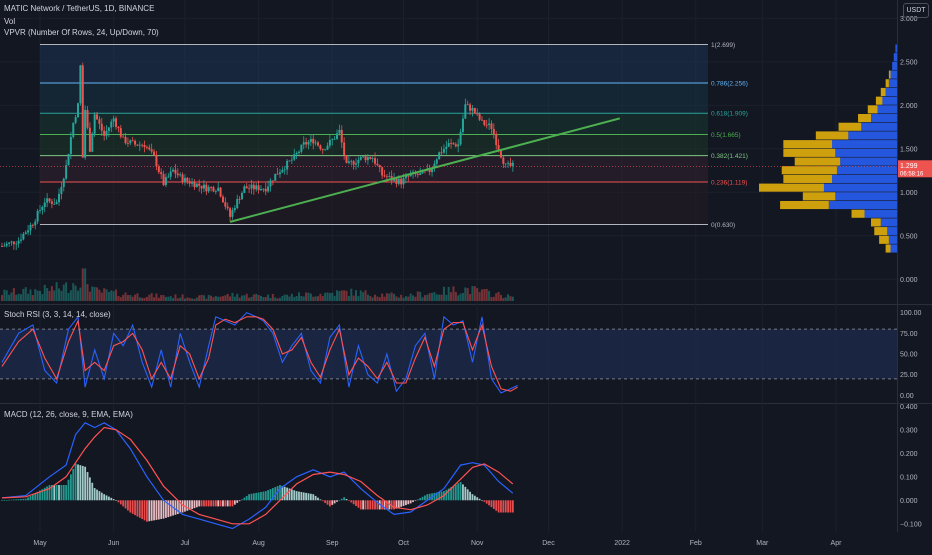  What do you see at coordinates (81, 32) in the screenshot?
I see `vpvr-indicator-label: VPVR (Number Of Rows, 24, Up/Down, 70)` at bounding box center [81, 32].